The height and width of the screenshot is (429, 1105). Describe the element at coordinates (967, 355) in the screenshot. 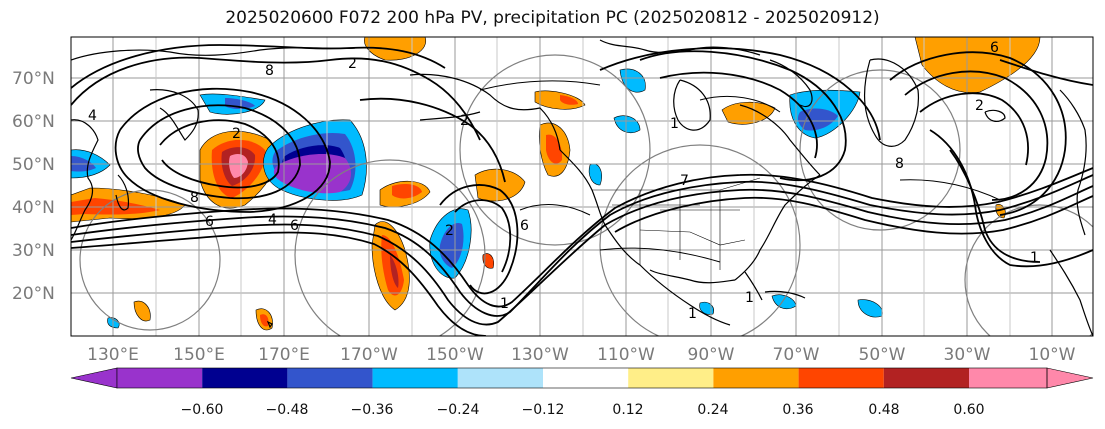

I see `lon-label: 30°W` at that location.